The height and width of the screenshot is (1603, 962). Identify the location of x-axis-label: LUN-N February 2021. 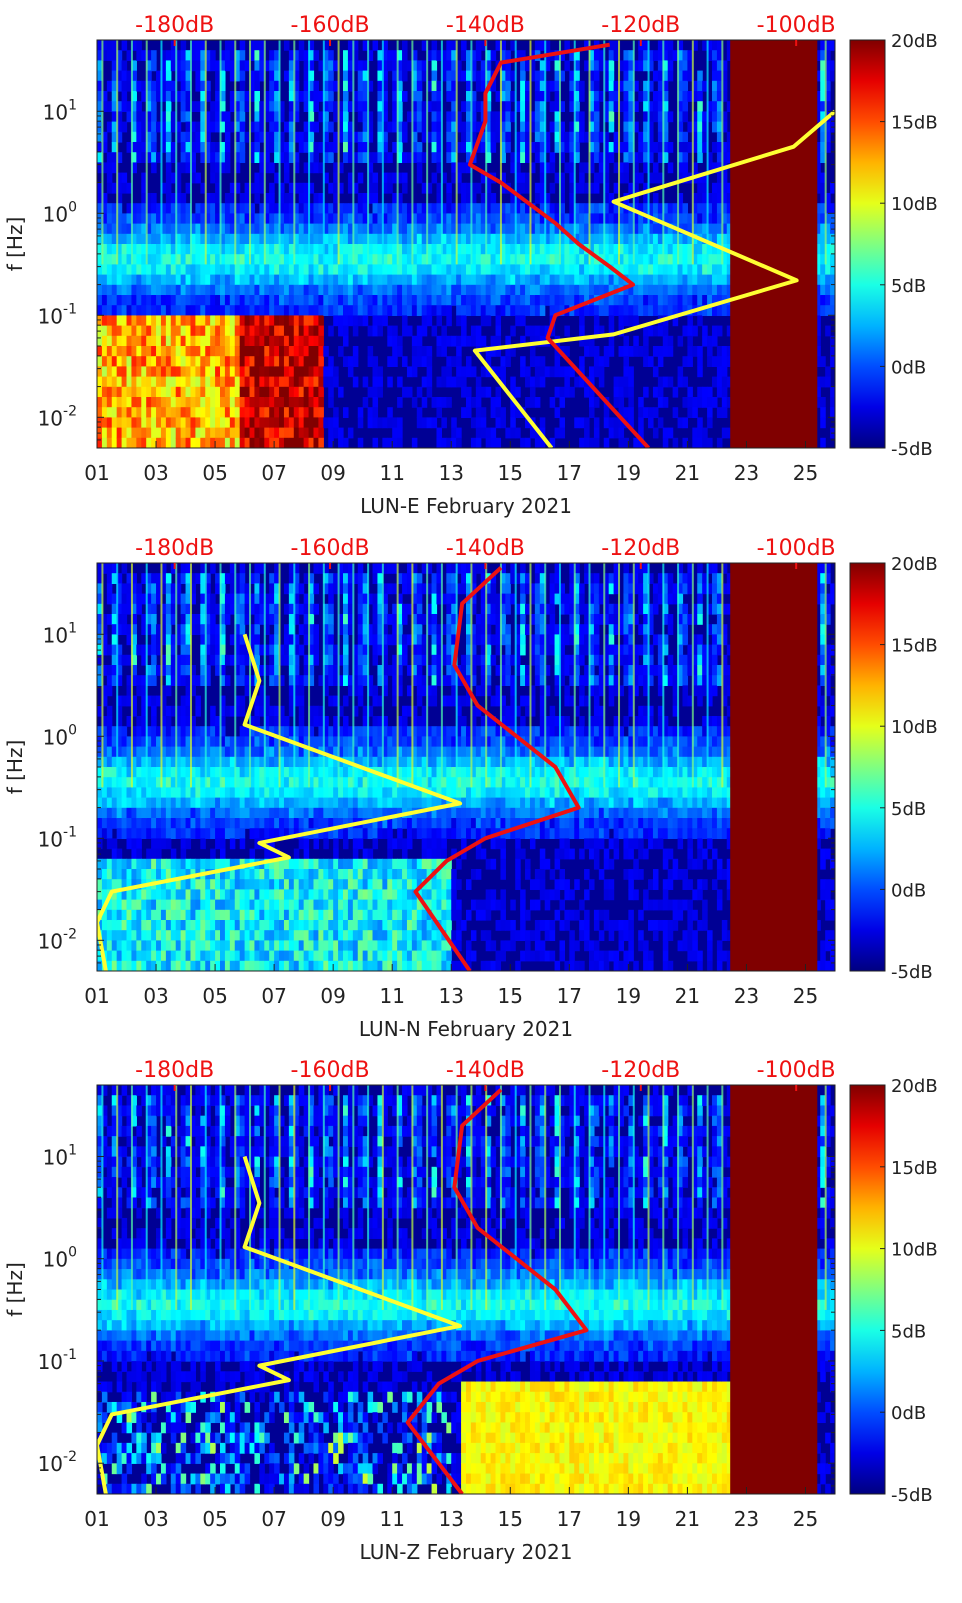
(466, 1029).